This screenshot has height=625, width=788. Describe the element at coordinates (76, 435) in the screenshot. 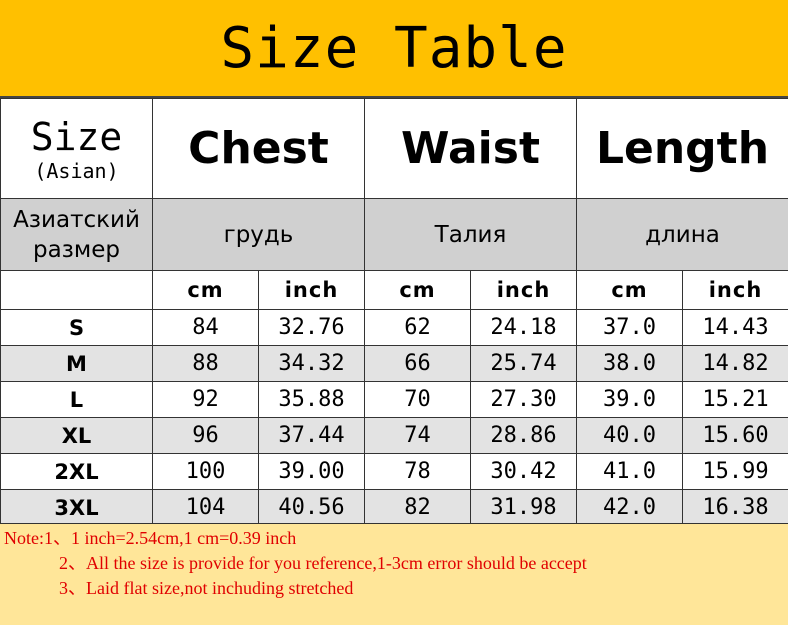

I see `size-cell: XL` at that location.